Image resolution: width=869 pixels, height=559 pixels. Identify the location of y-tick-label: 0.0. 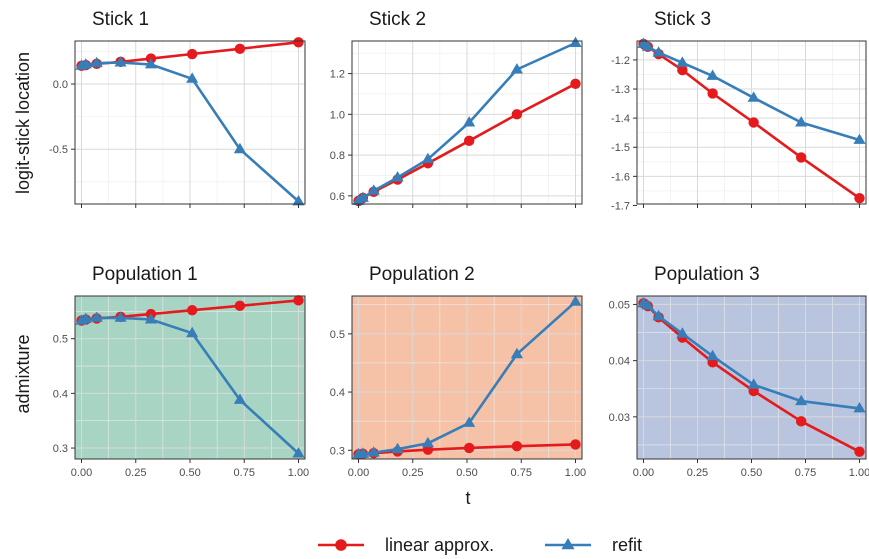
(60, 85).